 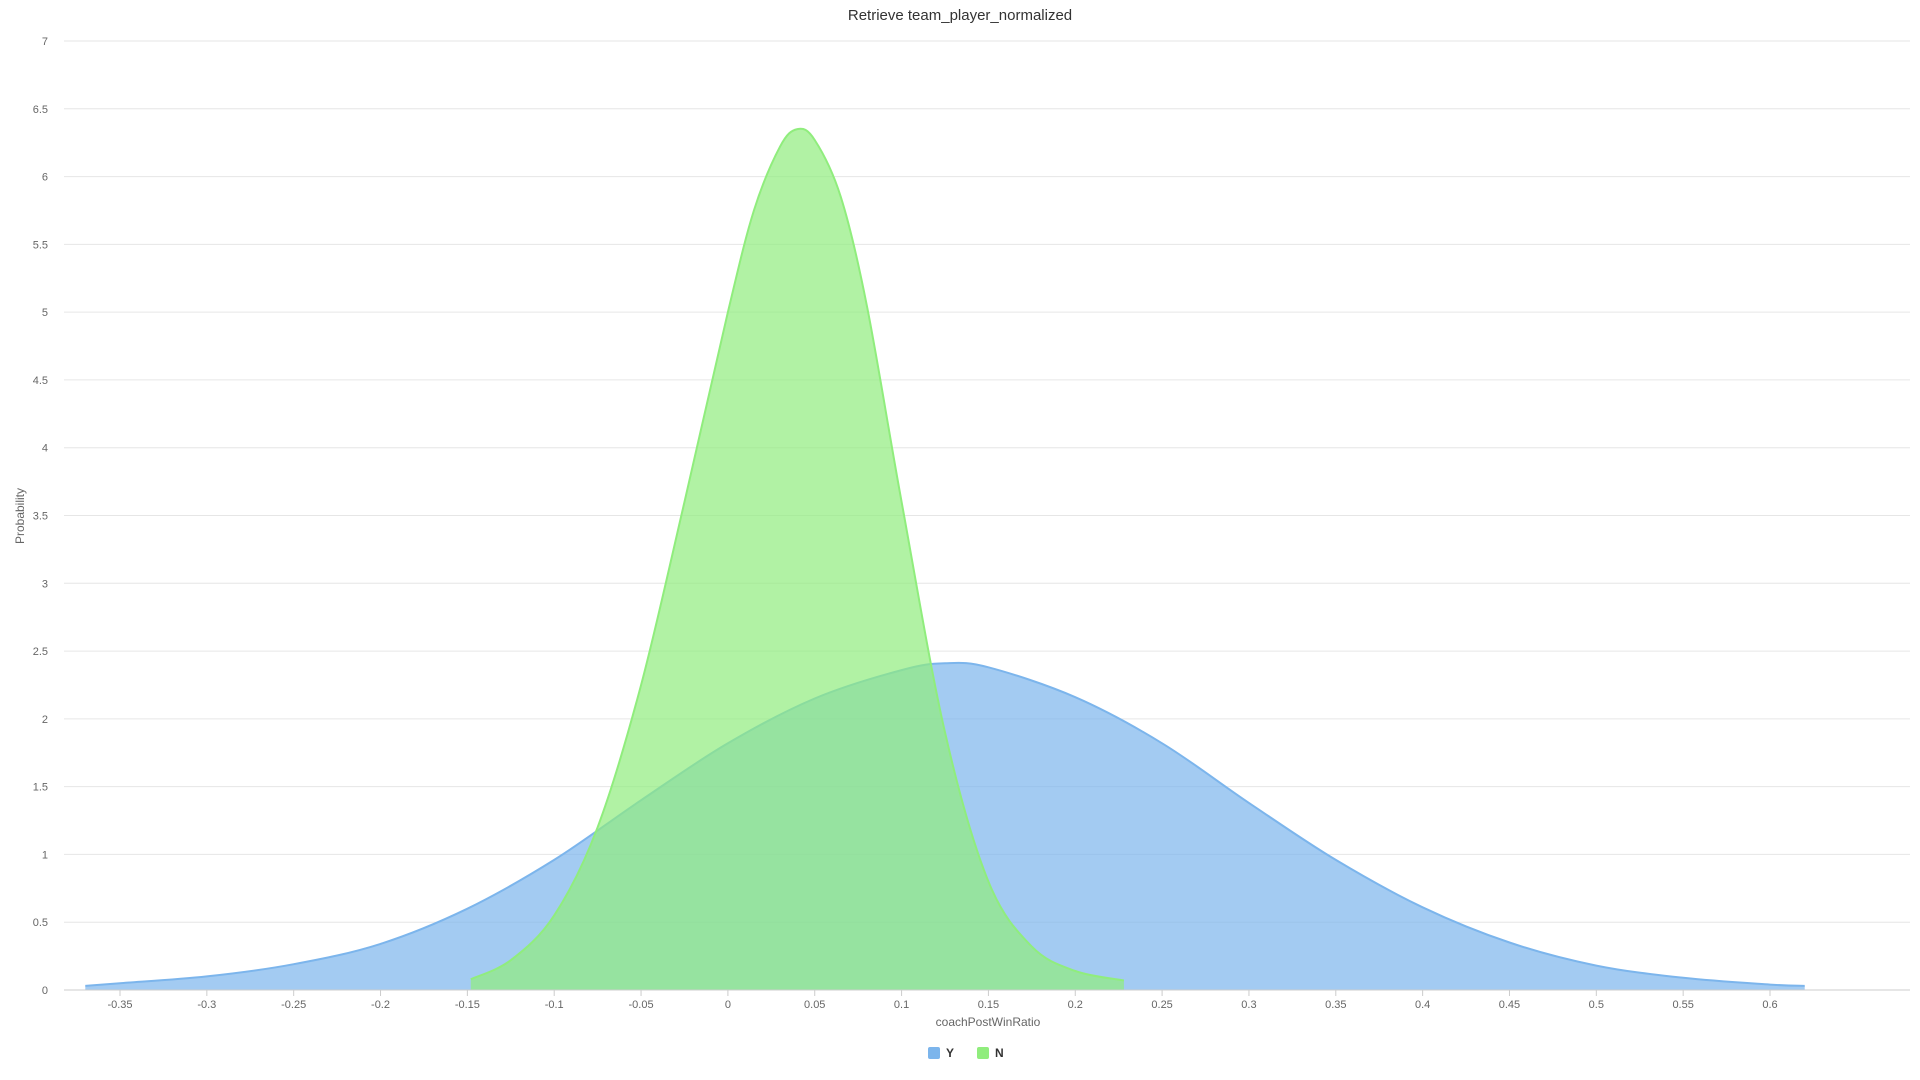 I want to click on y-tick-label: 2, so click(x=45, y=720).